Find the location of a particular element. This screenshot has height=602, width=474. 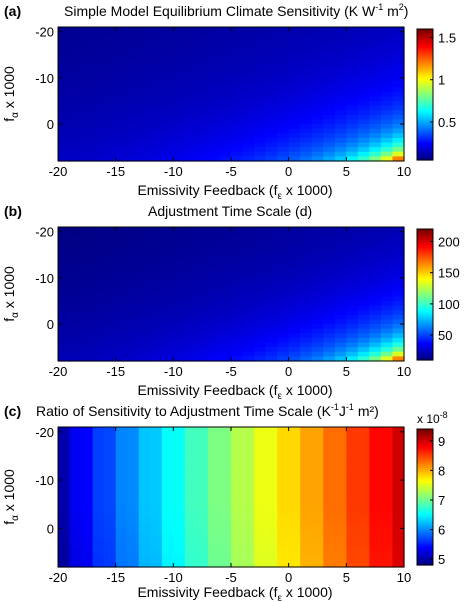

panel-b-xlabel: Emissivity Feedback (fε x 1000) is located at coordinates (234, 392).